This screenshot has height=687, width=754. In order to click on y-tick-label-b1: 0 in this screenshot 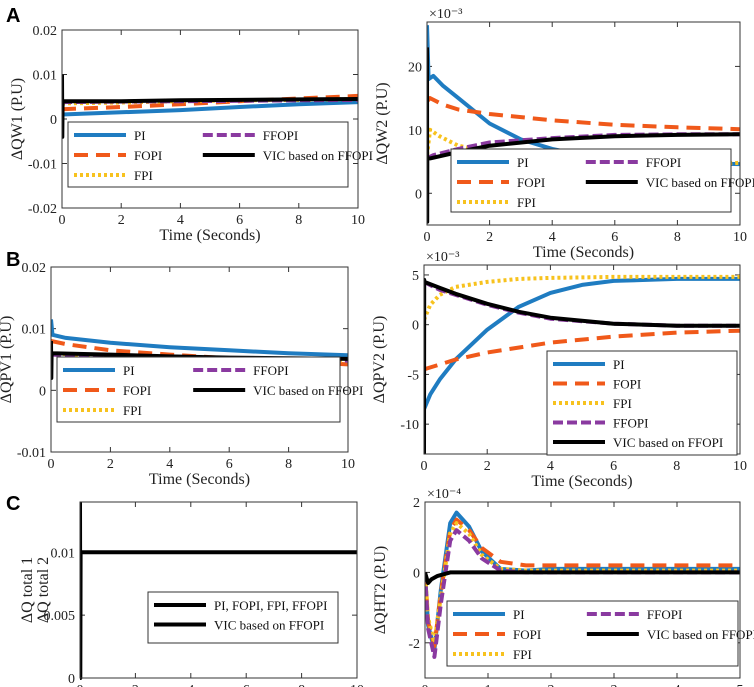, I will do `click(42, 391)`.